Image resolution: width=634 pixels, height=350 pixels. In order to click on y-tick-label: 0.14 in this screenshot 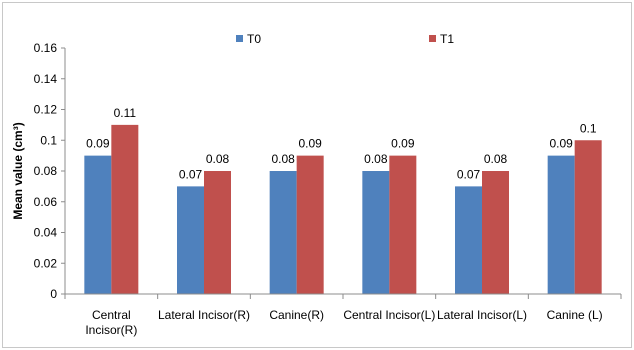, I will do `click(46, 79)`.